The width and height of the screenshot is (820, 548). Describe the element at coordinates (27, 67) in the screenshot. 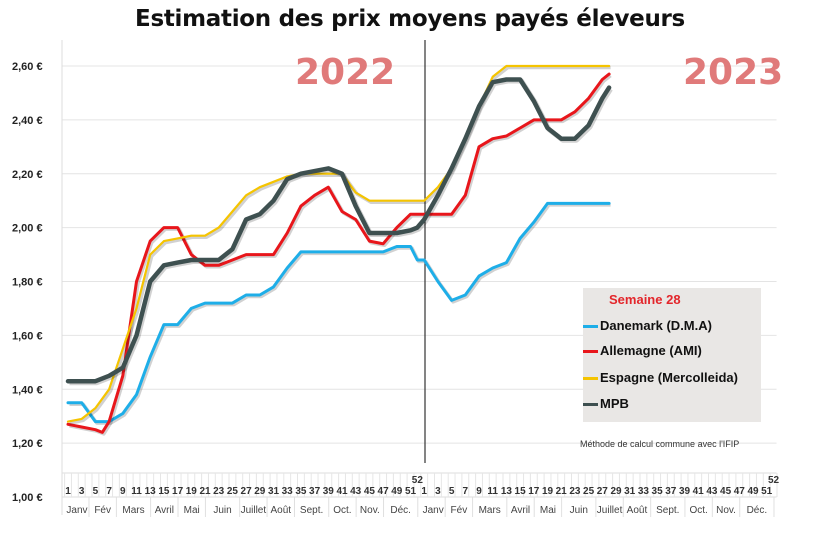

I see `y-tick-label: 2,60 €` at that location.